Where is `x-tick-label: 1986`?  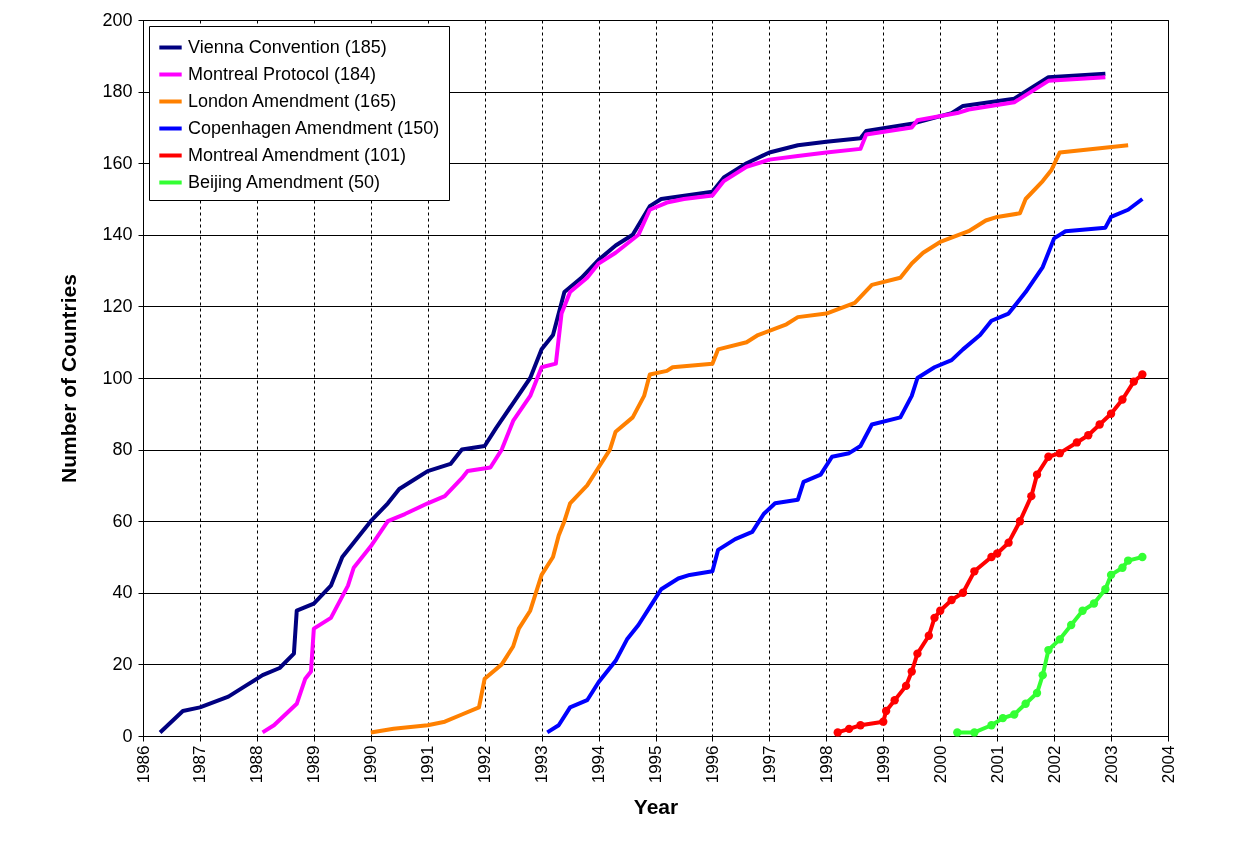
x-tick-label: 1986 is located at coordinates (143, 764).